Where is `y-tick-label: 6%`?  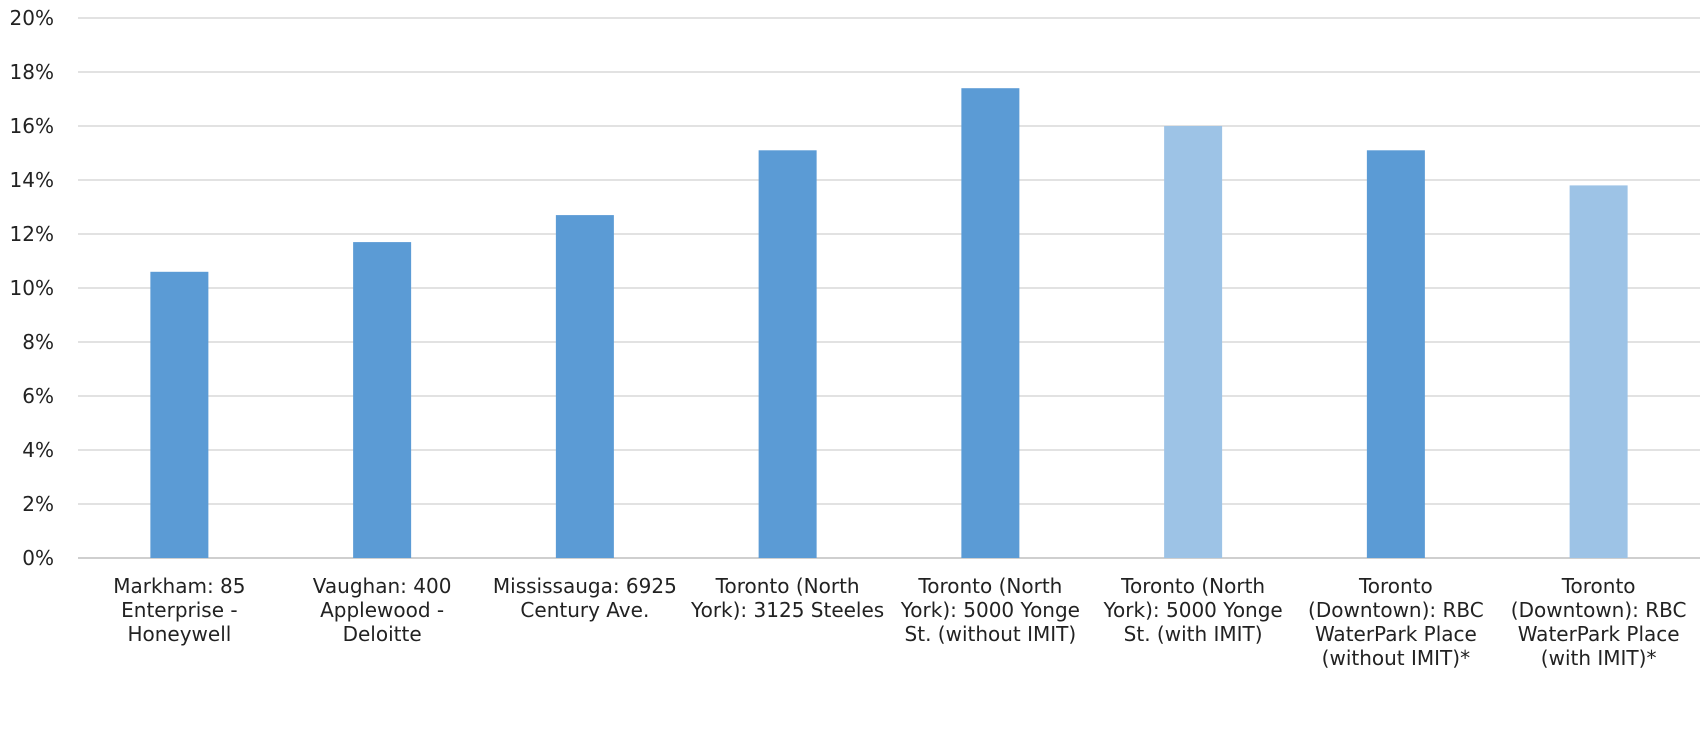 y-tick-label: 6% is located at coordinates (38, 396).